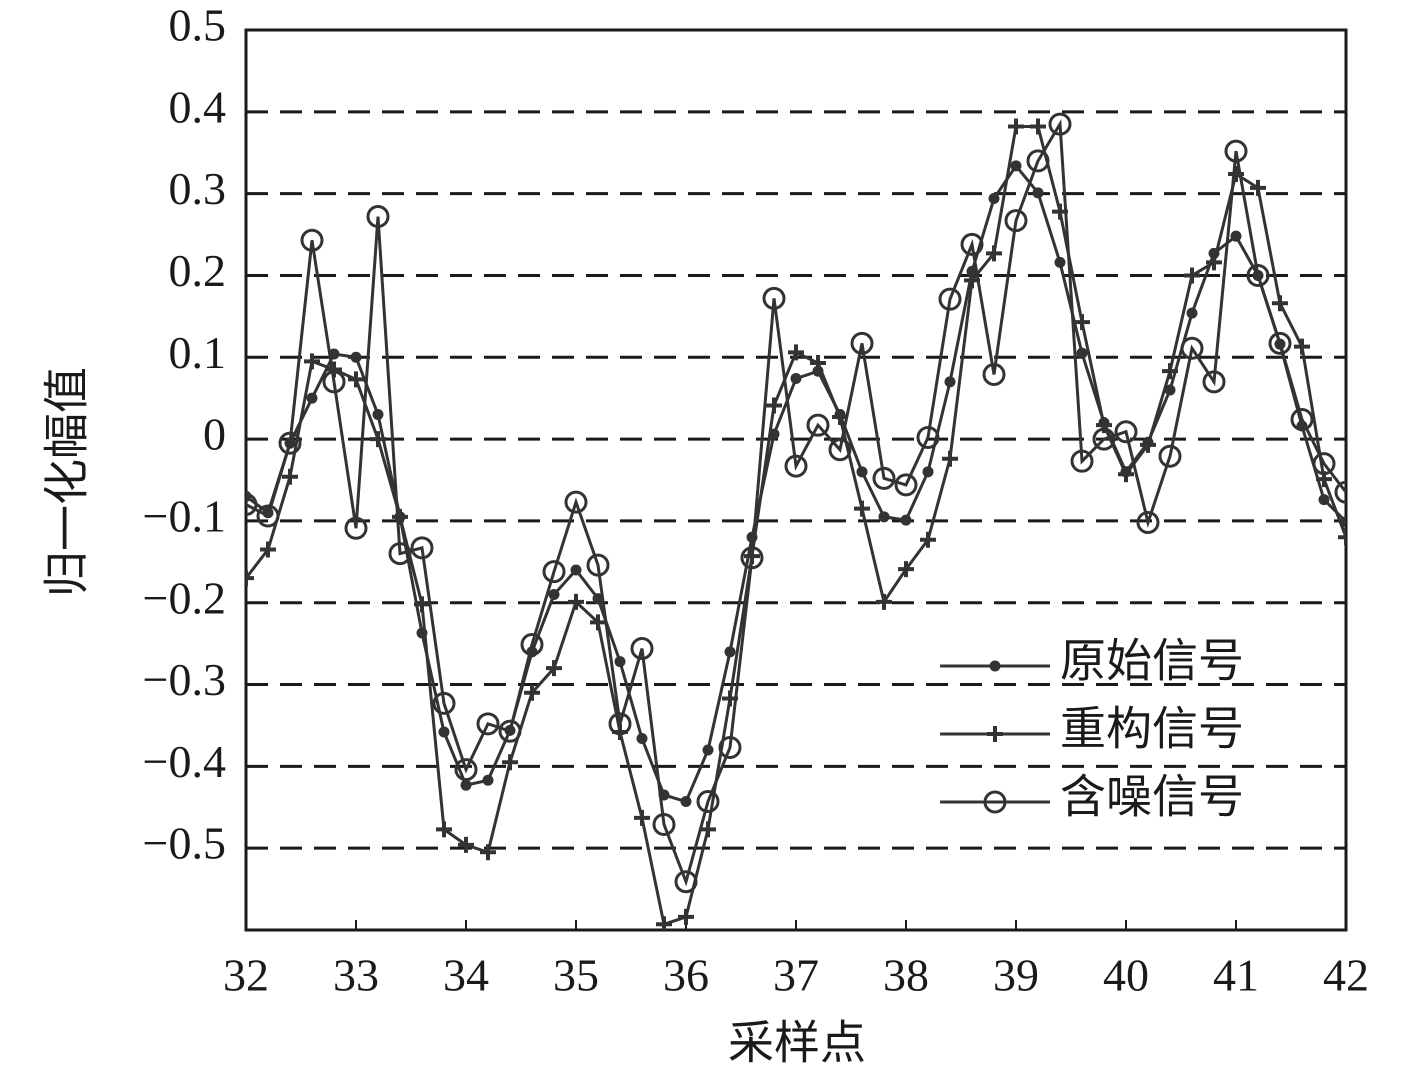 The image size is (1417, 1080). Describe the element at coordinates (796, 975) in the screenshot. I see `x-tick-label: 37` at that location.